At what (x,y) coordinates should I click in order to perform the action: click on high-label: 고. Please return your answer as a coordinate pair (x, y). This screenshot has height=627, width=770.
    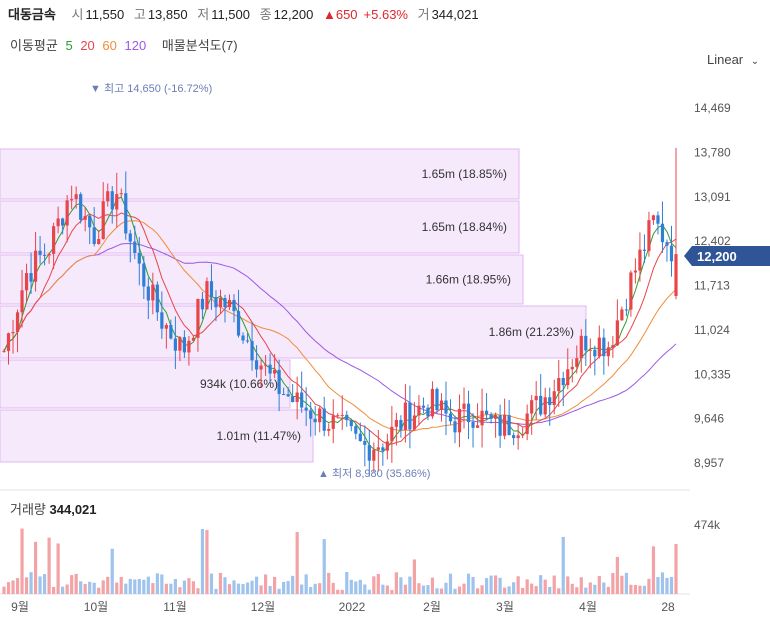
    Looking at the image, I should click on (139, 14).